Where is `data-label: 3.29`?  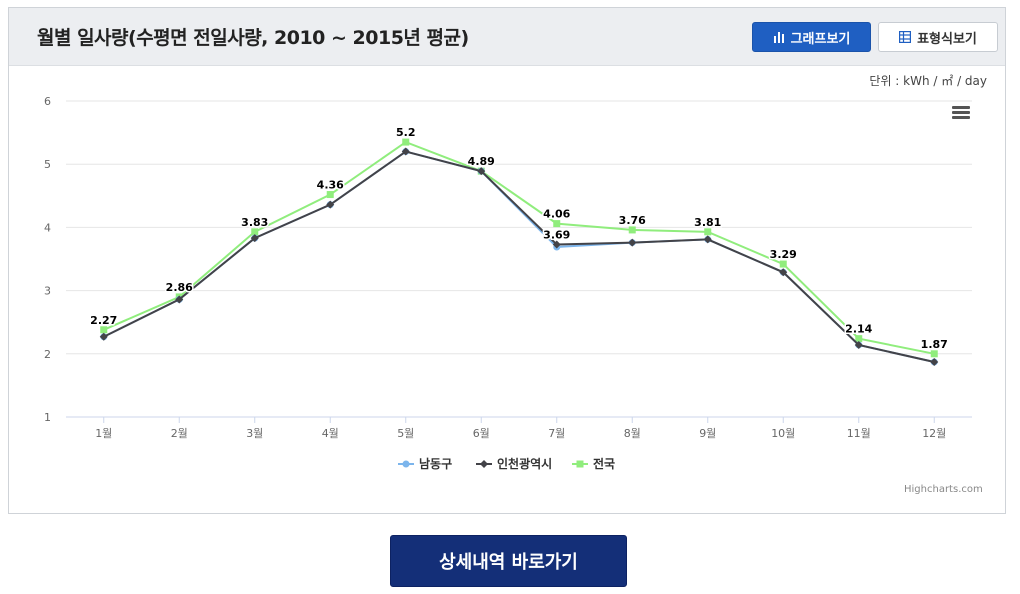
data-label: 3.29 is located at coordinates (783, 254).